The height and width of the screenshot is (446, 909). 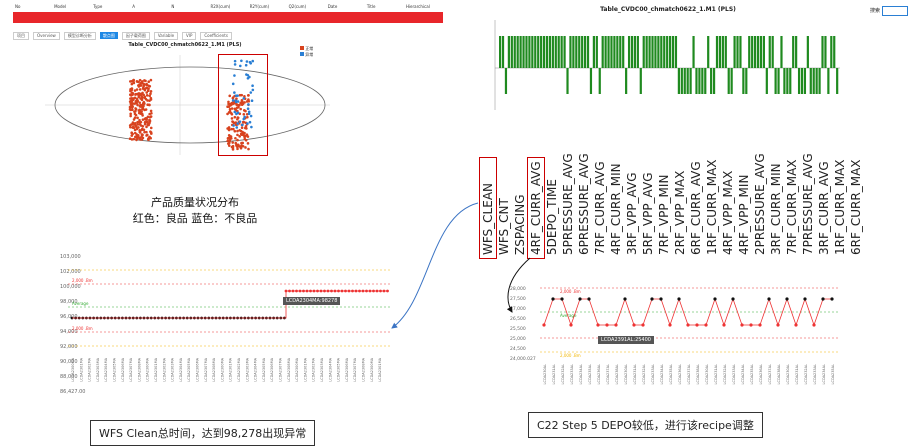 What do you see at coordinates (106, 369) in the screenshot?
I see `left-x-tick: LCDA2304MA` at bounding box center [106, 369].